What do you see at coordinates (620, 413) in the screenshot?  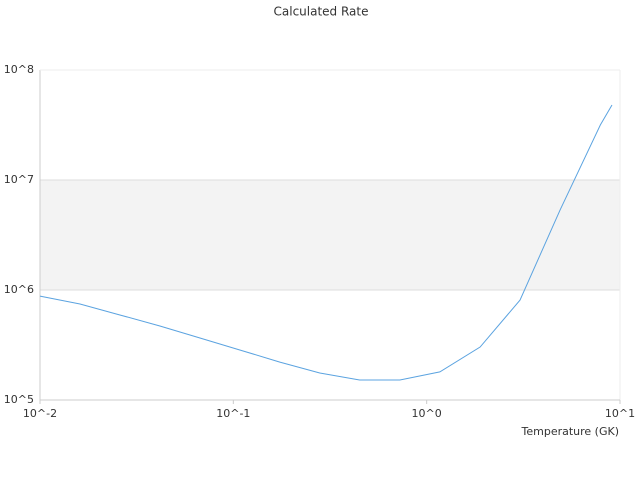 I see `x-tick-label: 10^1` at bounding box center [620, 413].